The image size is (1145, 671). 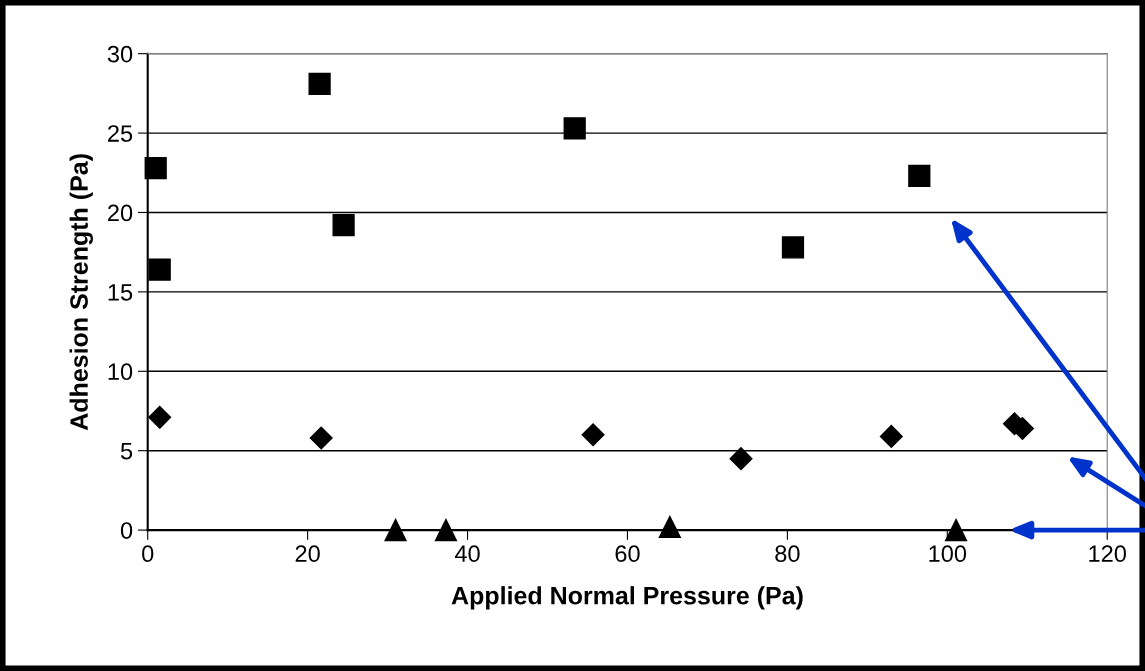 I want to click on x-tick-label: 0, so click(x=148, y=554).